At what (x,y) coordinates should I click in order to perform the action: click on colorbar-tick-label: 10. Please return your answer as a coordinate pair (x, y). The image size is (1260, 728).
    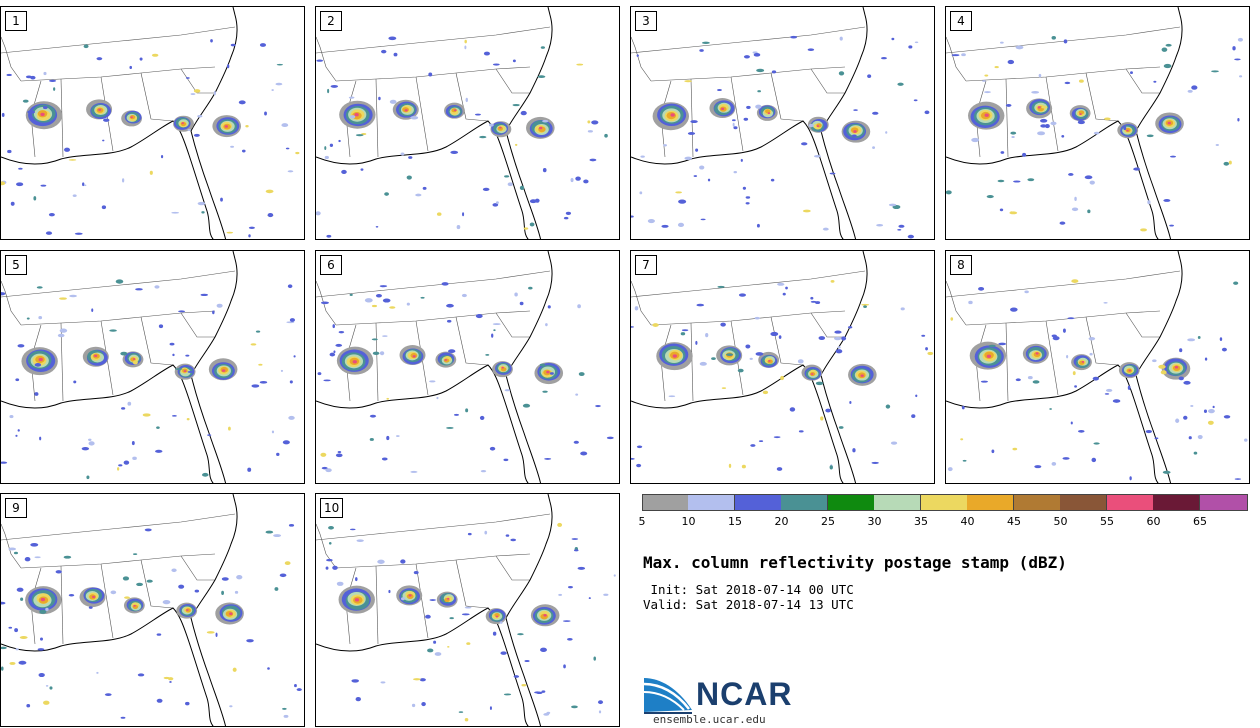
    Looking at the image, I should click on (688, 521).